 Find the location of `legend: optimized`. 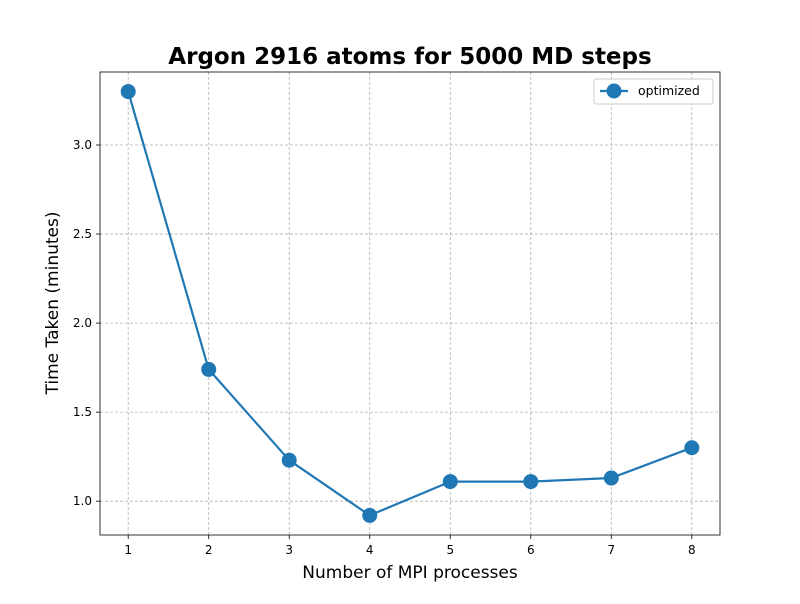

legend: optimized is located at coordinates (653, 91).